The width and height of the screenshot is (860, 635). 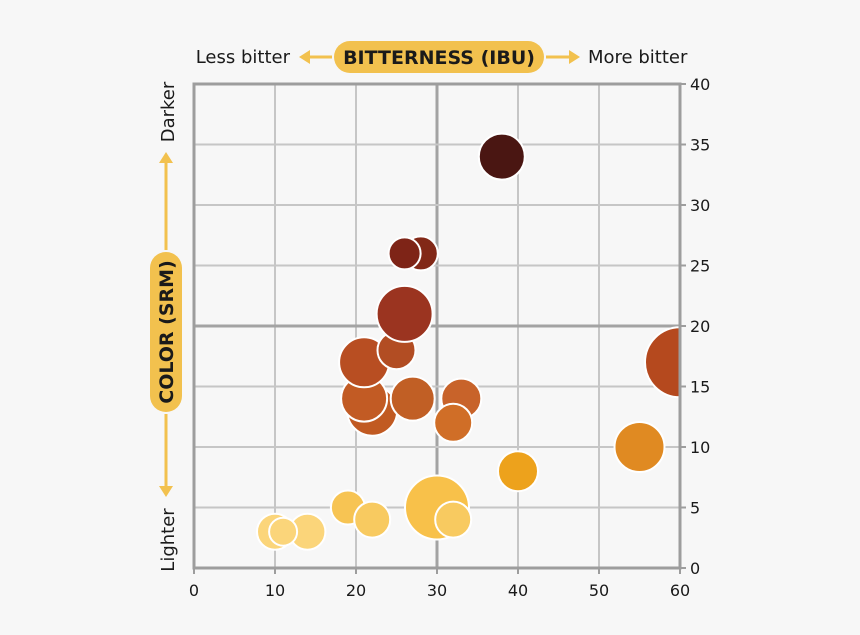 I want to click on y-axis-header: Darker COLOR (SRM) Lighter, so click(x=166, y=326).